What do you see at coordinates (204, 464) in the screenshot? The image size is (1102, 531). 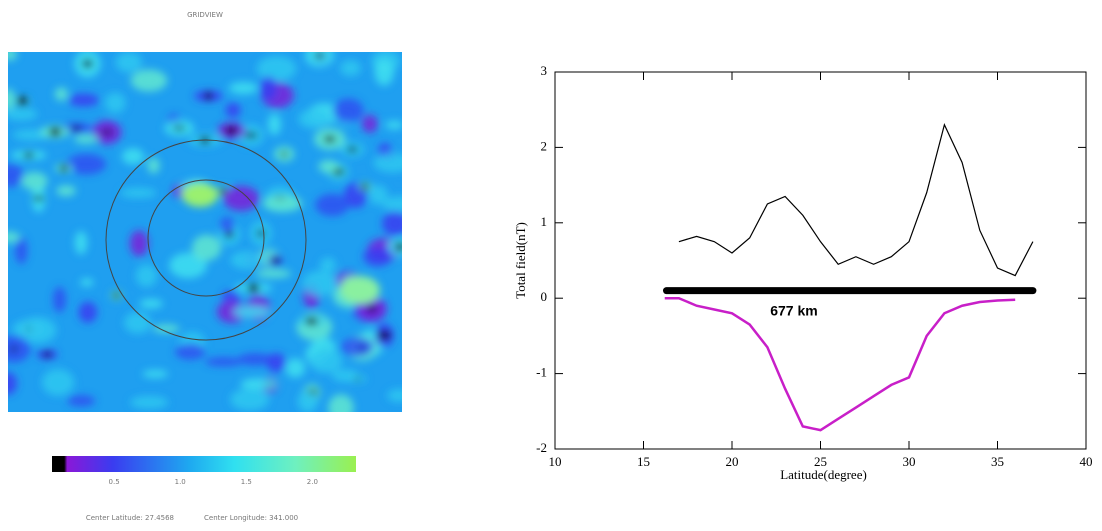 I see `colorbar` at bounding box center [204, 464].